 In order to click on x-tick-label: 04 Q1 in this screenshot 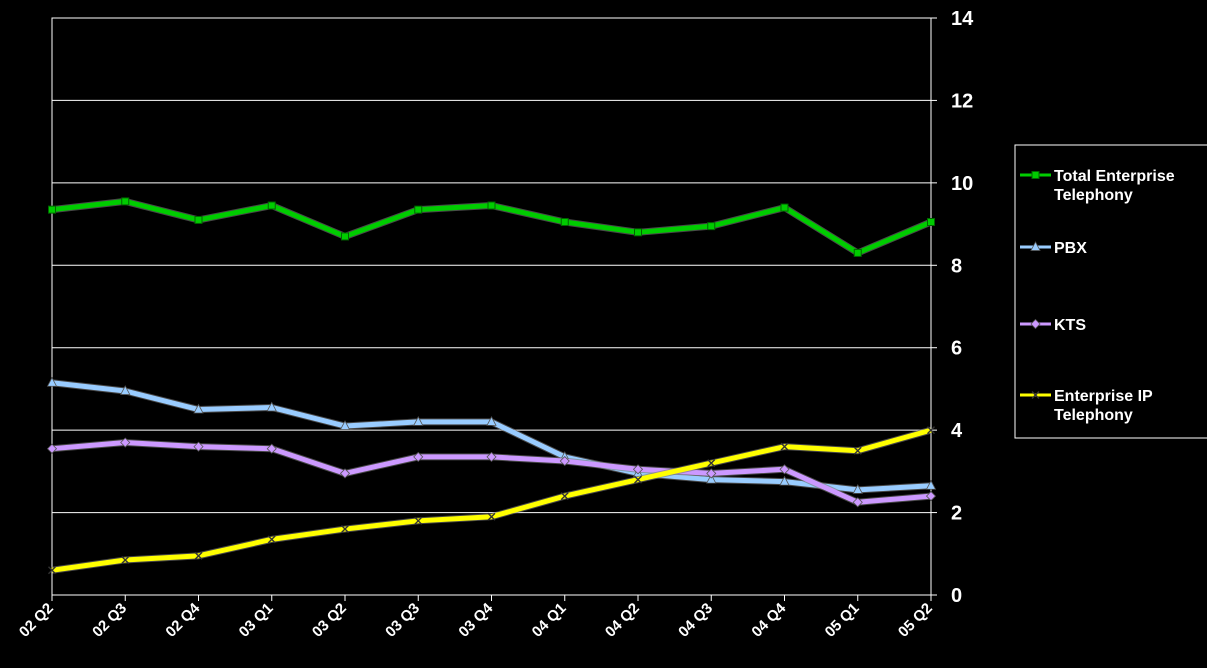, I will do `click(549, 620)`.